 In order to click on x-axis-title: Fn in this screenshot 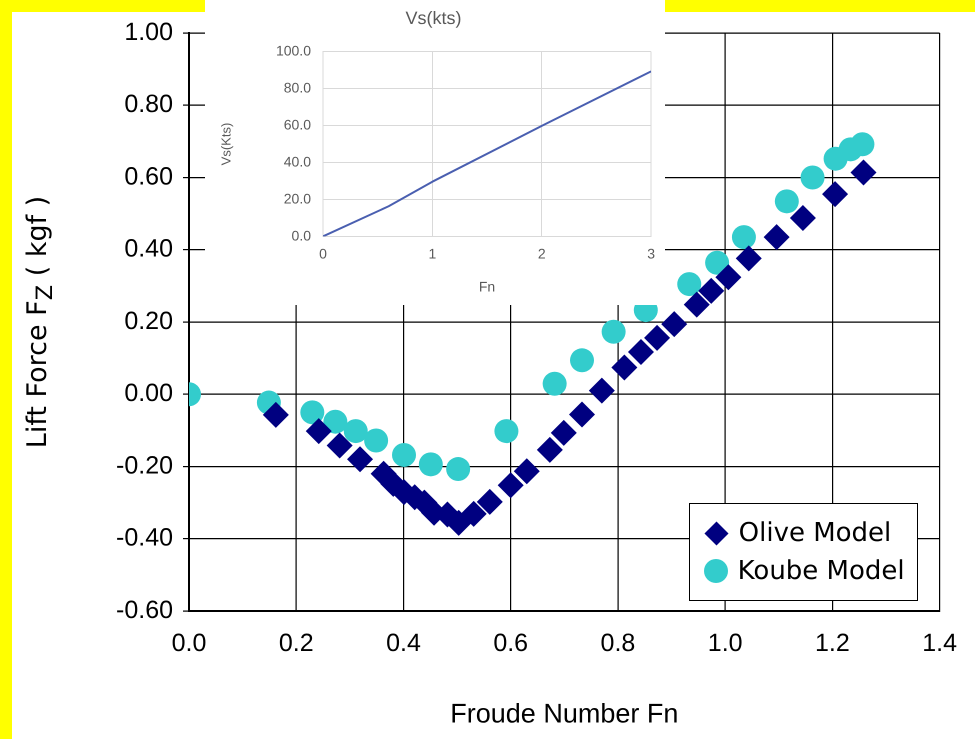, I will do `click(487, 286)`.